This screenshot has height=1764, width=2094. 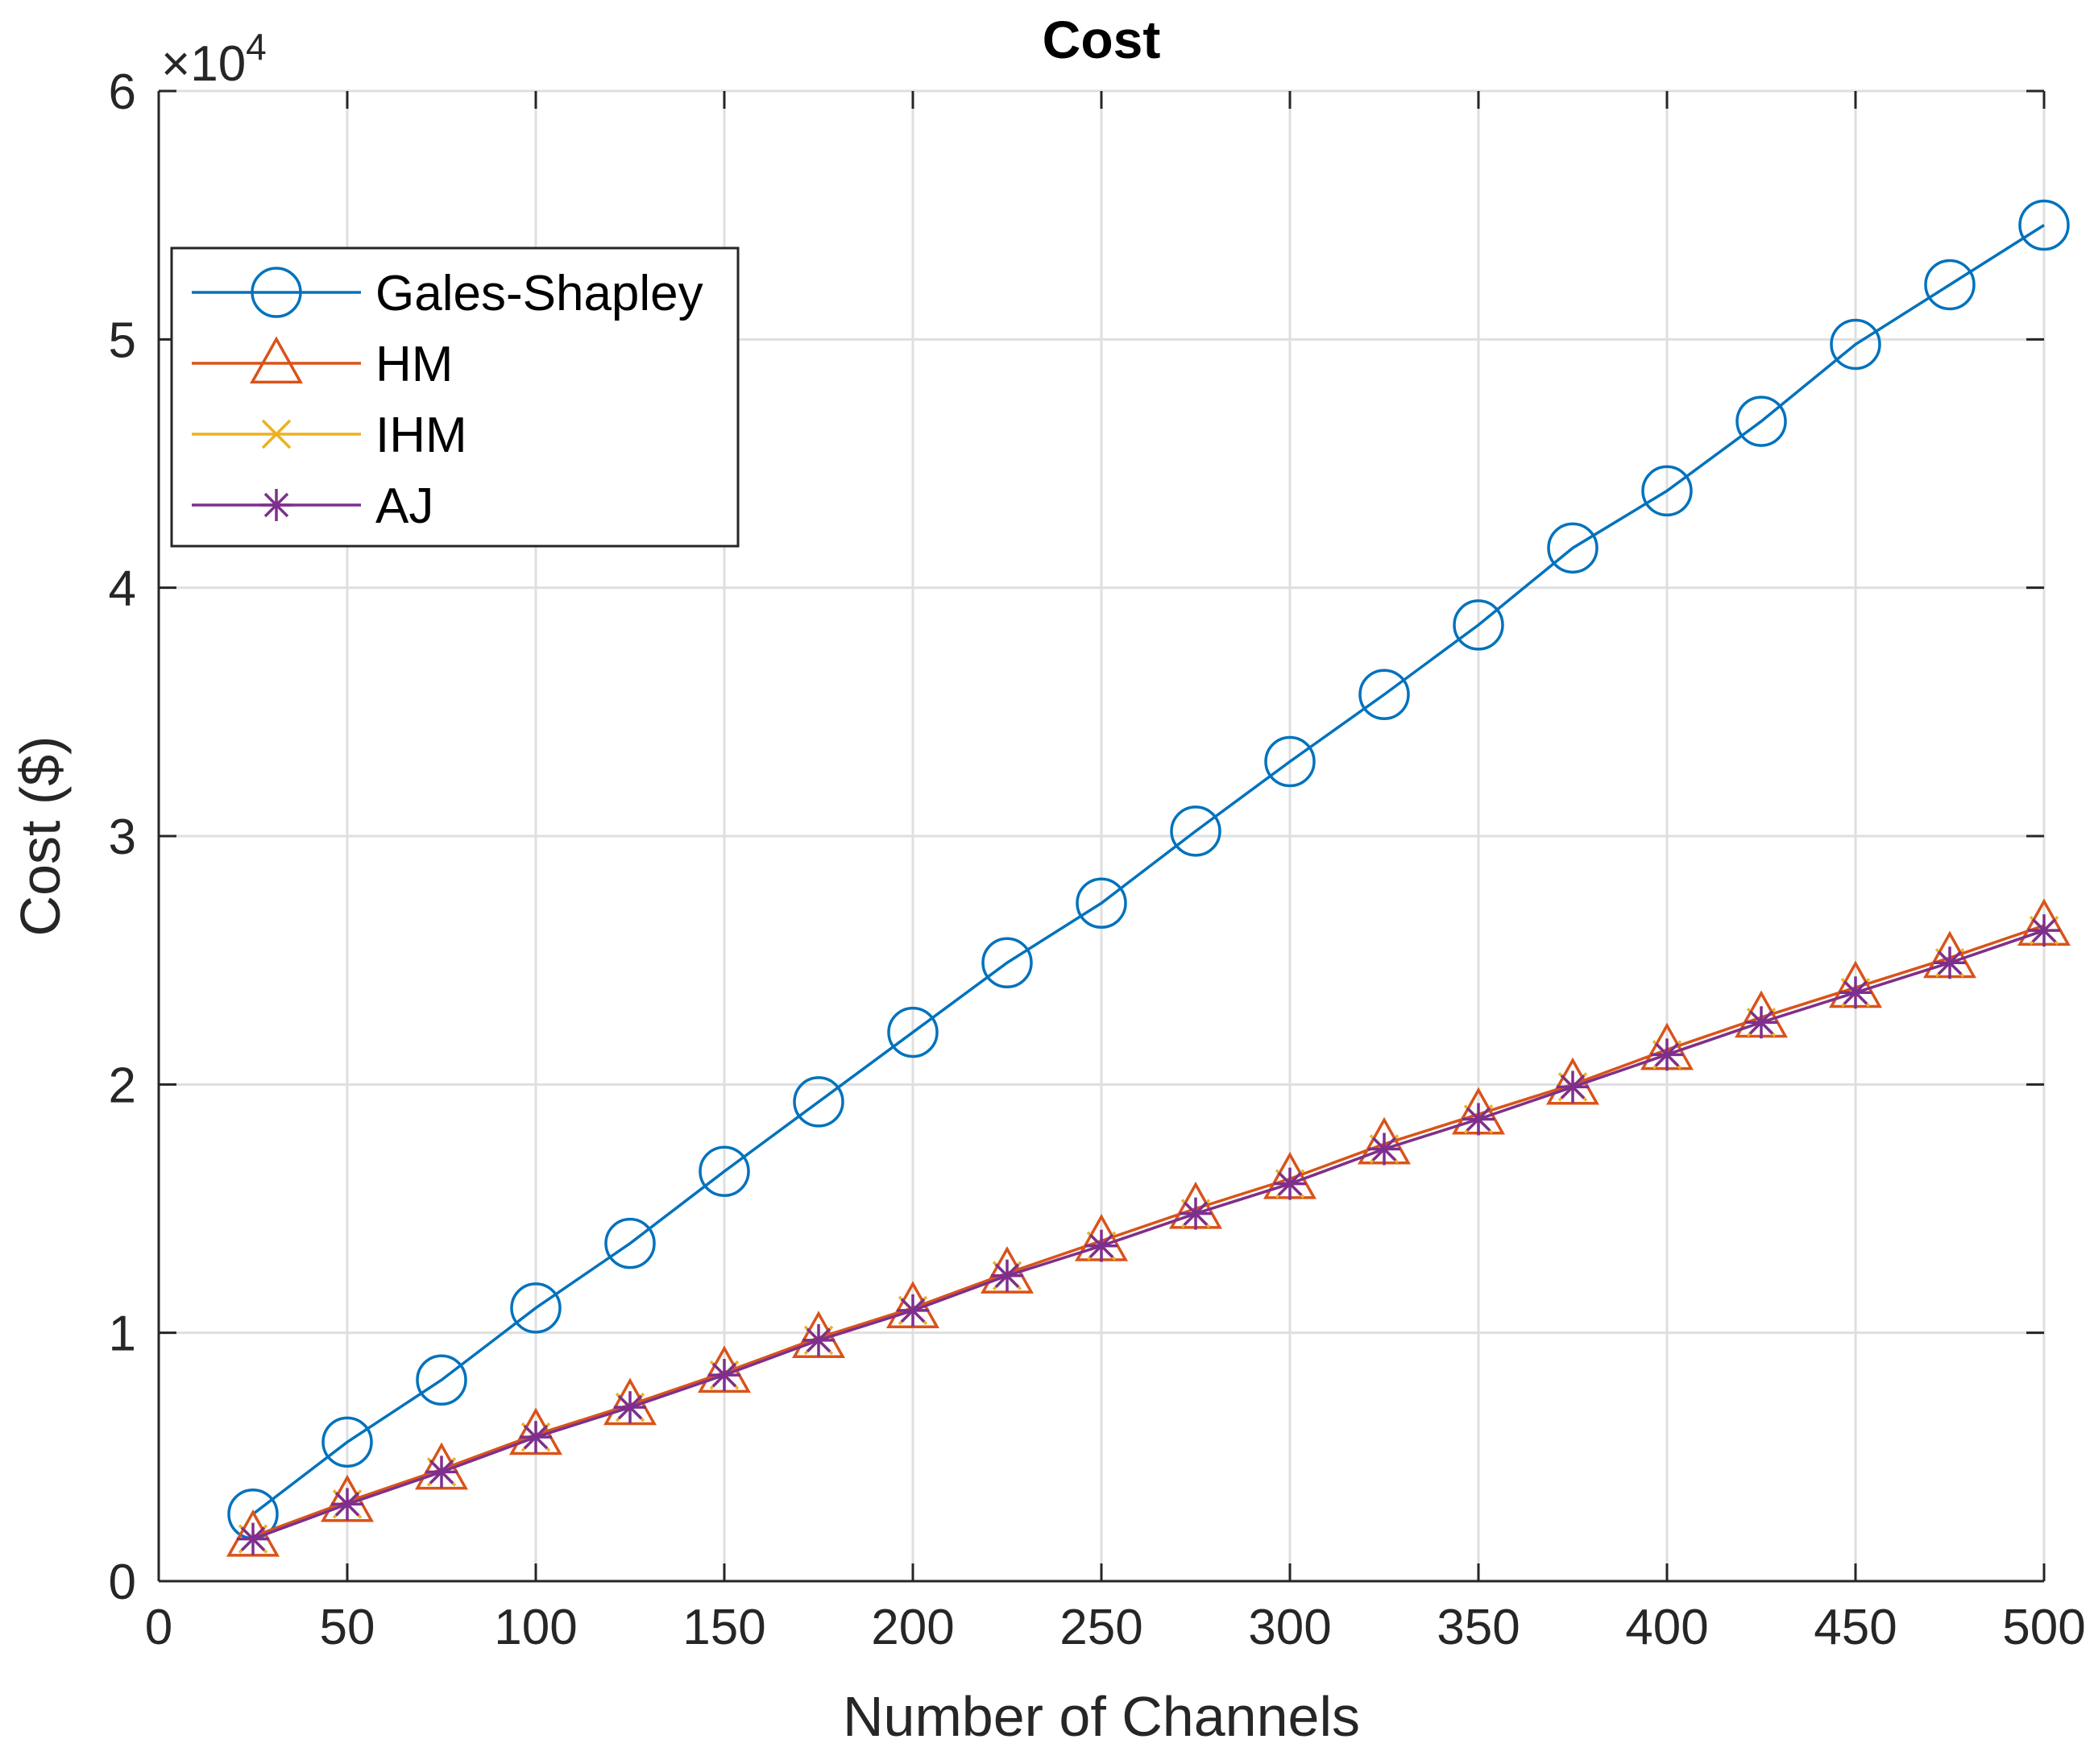 What do you see at coordinates (122, 589) in the screenshot?
I see `y-tick-label: 4` at bounding box center [122, 589].